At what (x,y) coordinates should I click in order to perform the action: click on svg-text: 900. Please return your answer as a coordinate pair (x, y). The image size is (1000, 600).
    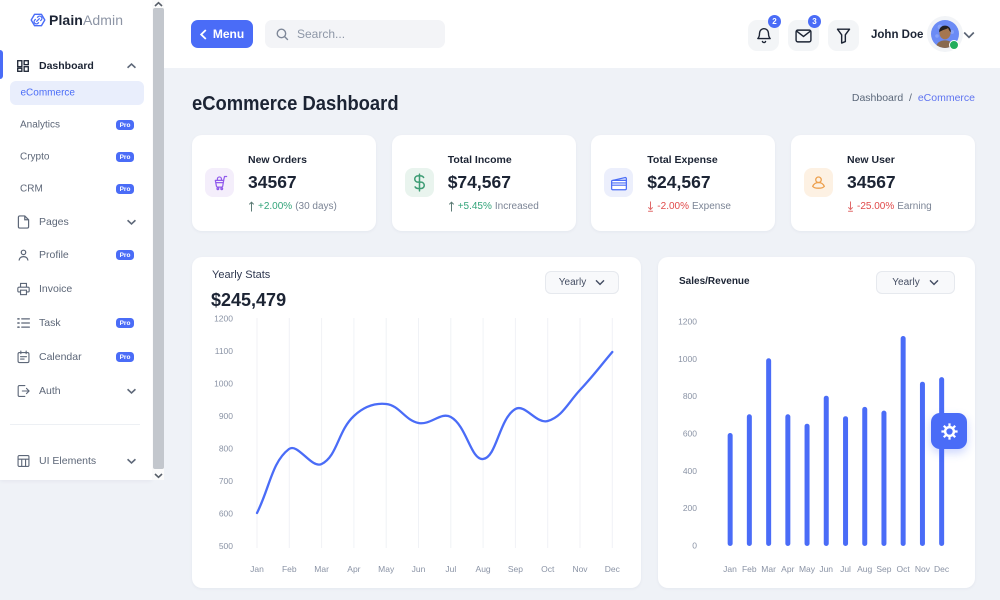
    Looking at the image, I should click on (226, 416).